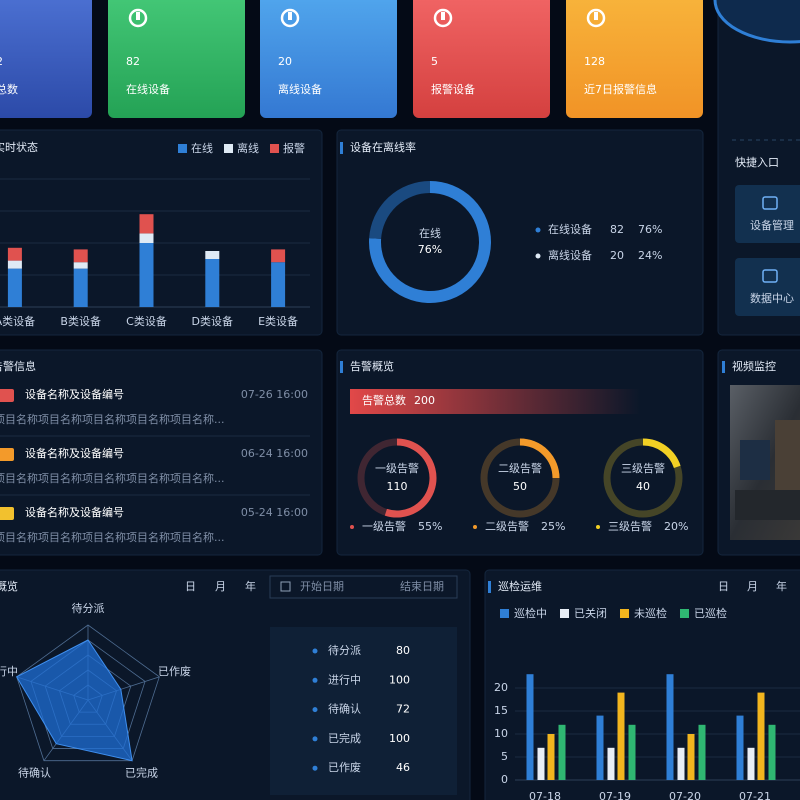  Describe the element at coordinates (17, 321) in the screenshot. I see `x-tick-label: A类设备` at that location.